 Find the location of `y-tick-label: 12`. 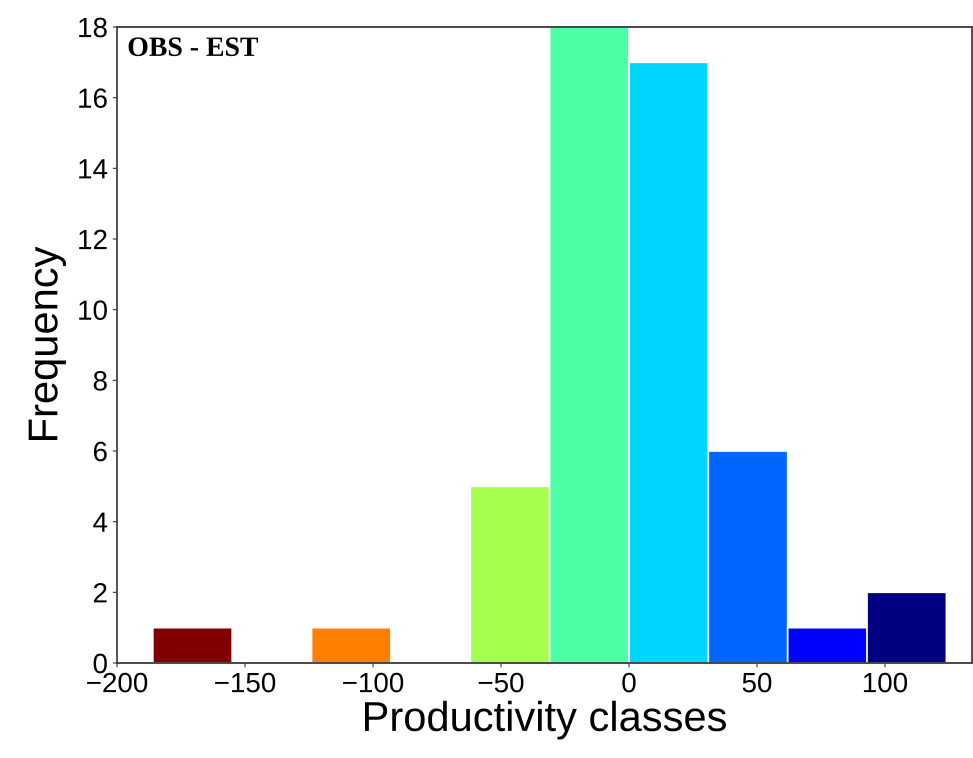

y-tick-label: 12 is located at coordinates (93, 240).